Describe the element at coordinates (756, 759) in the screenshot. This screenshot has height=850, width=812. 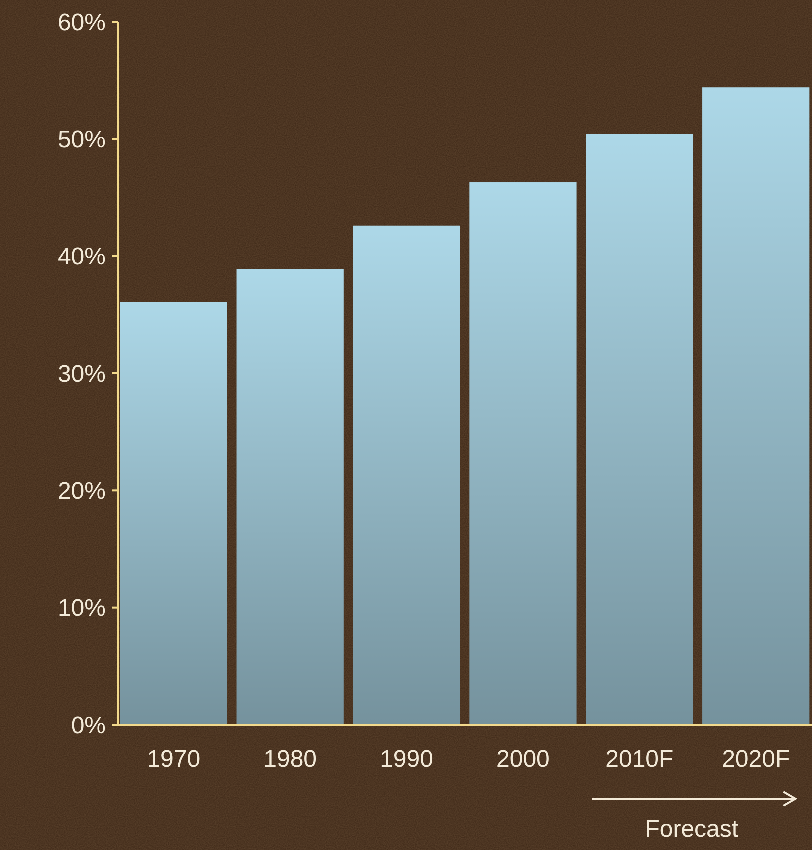
I see `x-tick-label: 2020F` at that location.